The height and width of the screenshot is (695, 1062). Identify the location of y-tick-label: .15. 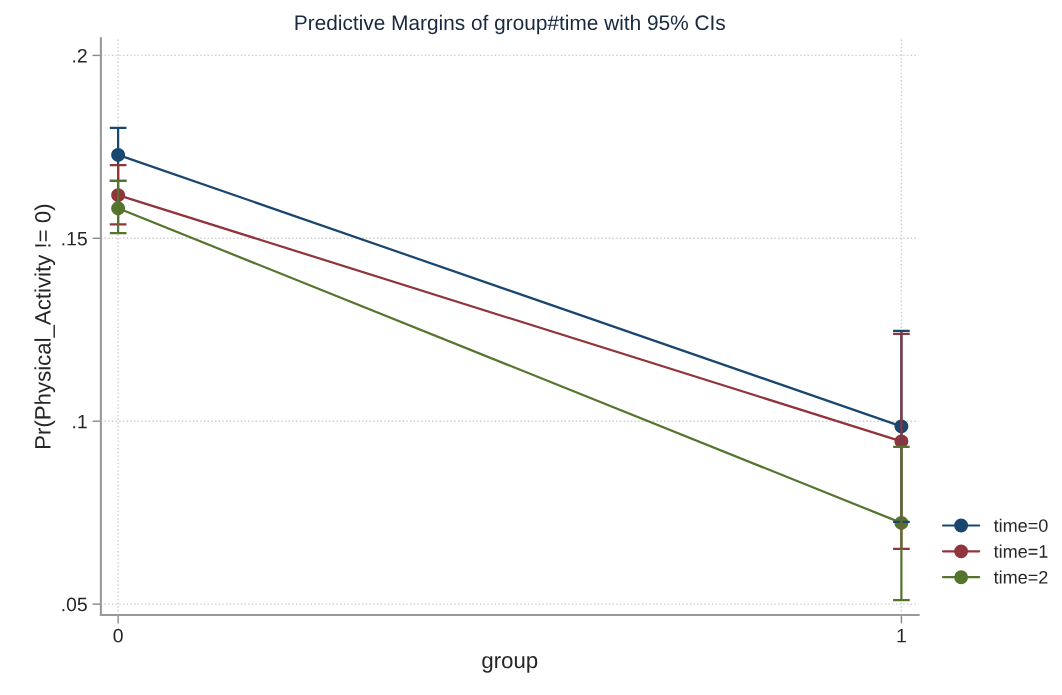
(74, 238).